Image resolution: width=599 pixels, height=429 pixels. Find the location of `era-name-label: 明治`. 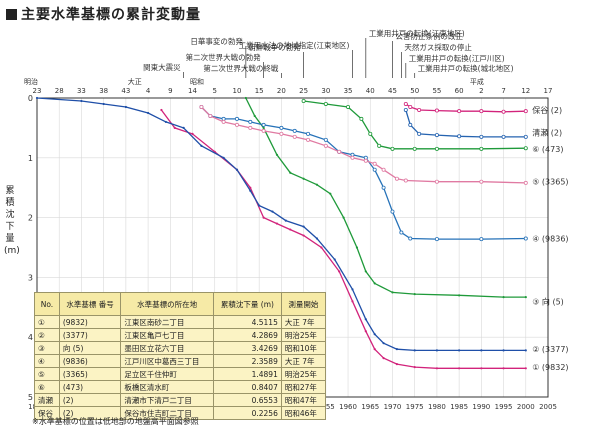

era-name-label: 明治 is located at coordinates (31, 81).